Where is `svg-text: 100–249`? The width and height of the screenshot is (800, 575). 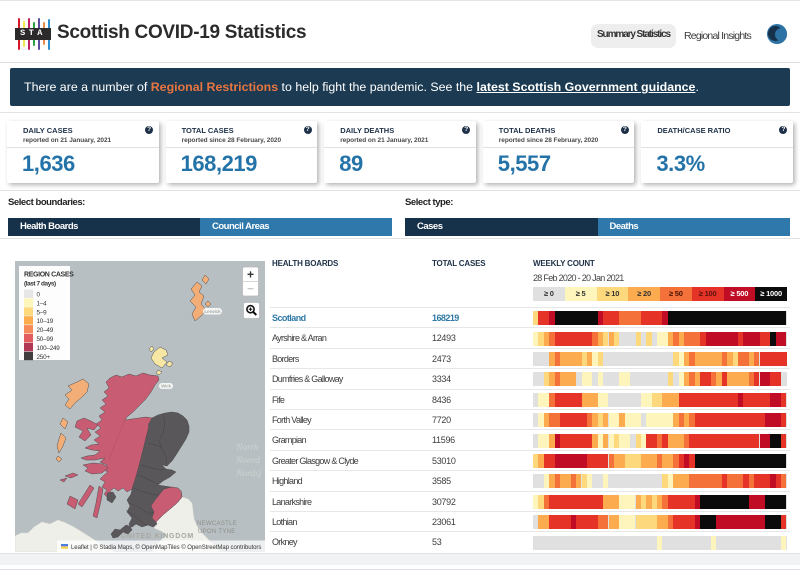
svg-text: 100–249 is located at coordinates (49, 348).